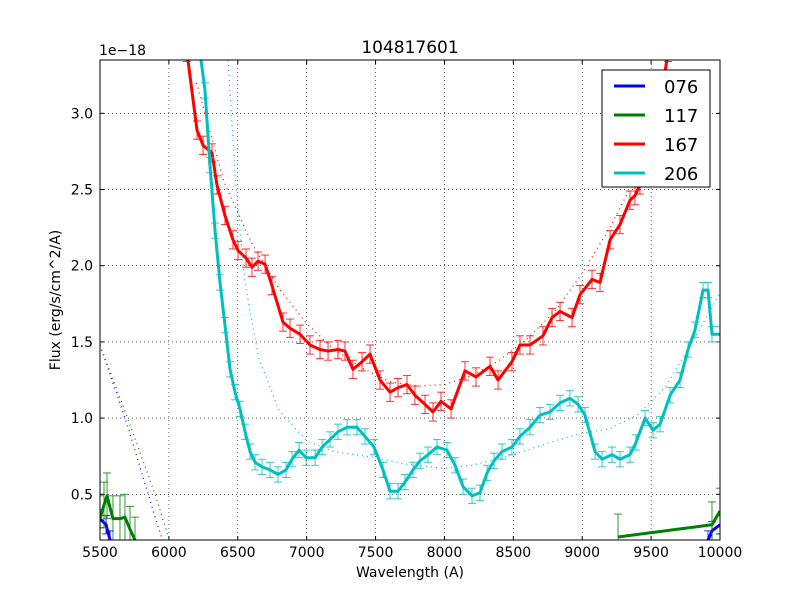 This screenshot has height=604, width=800. Describe the element at coordinates (82, 114) in the screenshot. I see `y-tick-label: 3.0` at that location.